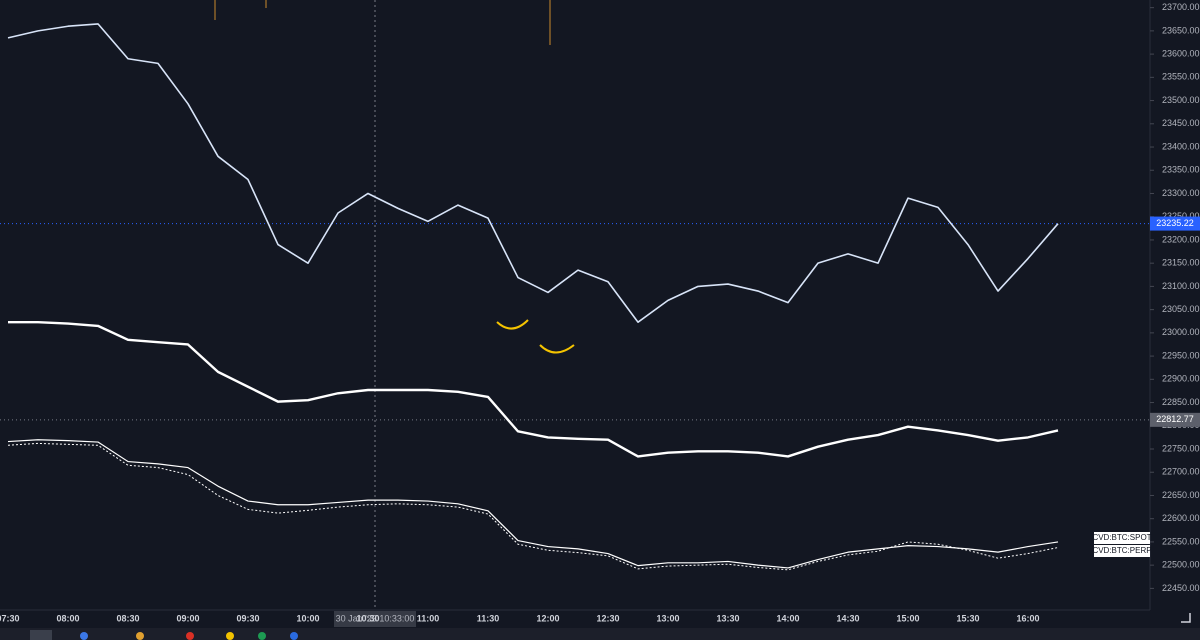 Image resolution: width=1200 pixels, height=640 pixels. What do you see at coordinates (1181, 541) in the screenshot?
I see `y-tick-label: 22550.00` at bounding box center [1181, 541].